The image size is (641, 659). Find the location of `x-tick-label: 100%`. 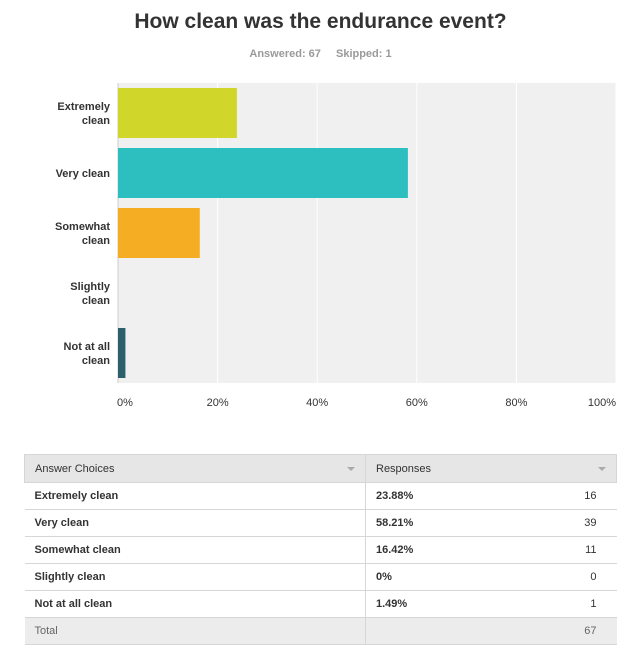

x-tick-label: 100% is located at coordinates (602, 403).